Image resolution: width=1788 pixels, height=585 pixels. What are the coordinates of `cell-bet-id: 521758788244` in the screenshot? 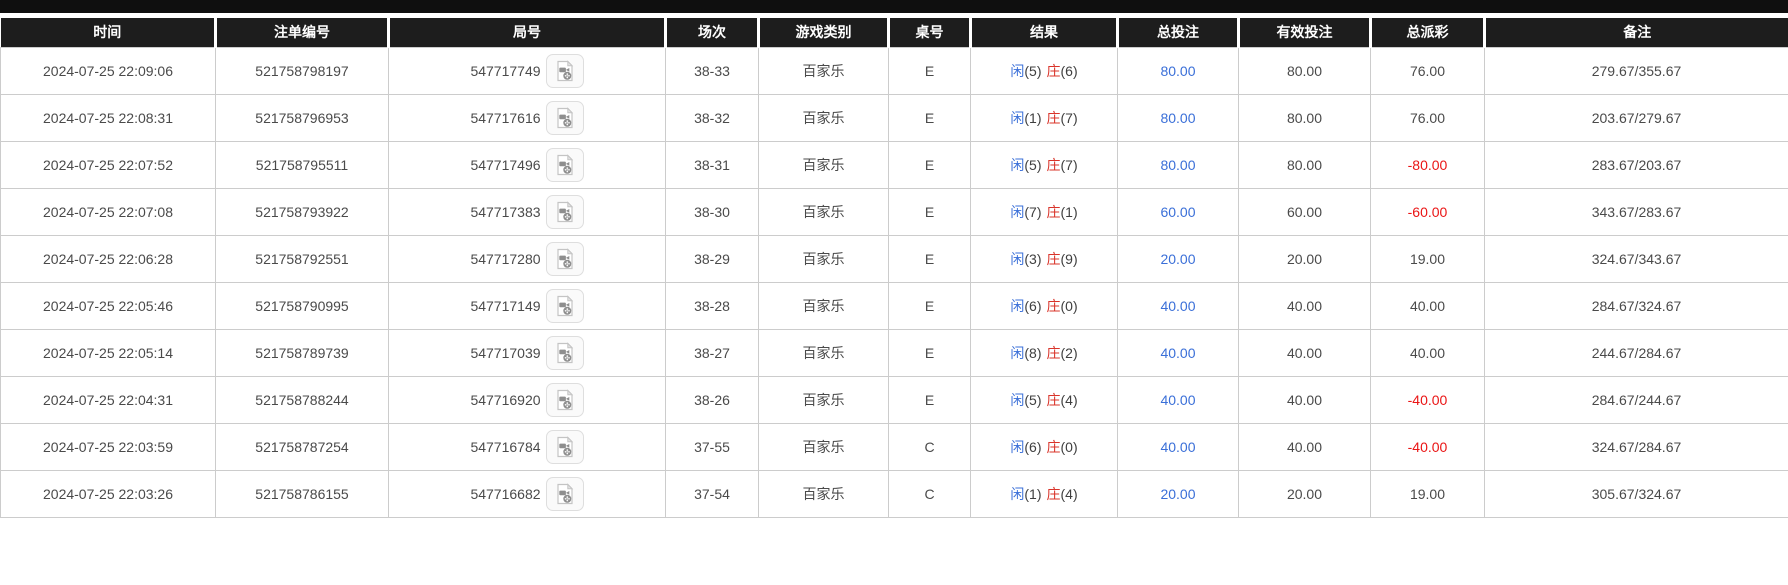 It's located at (302, 399).